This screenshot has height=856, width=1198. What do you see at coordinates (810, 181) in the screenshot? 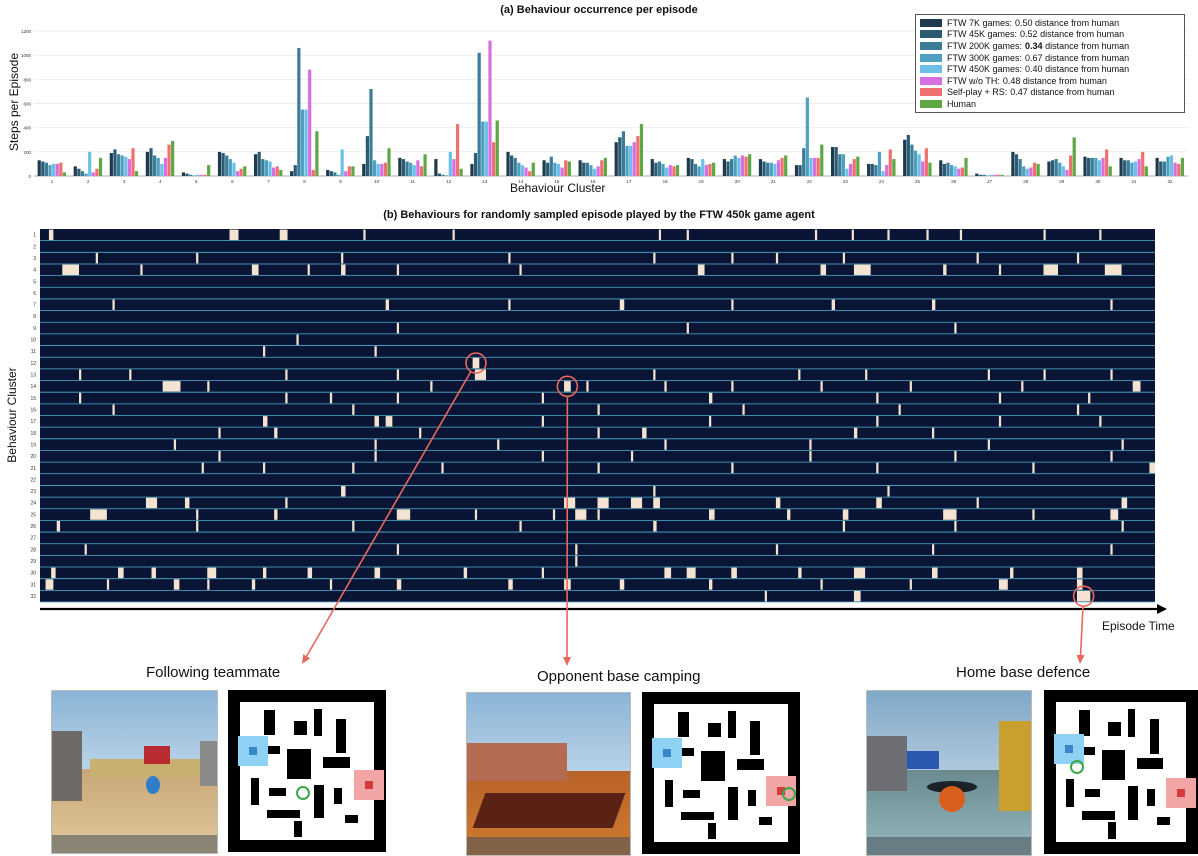
I see `x-tick-label: 22` at bounding box center [810, 181].